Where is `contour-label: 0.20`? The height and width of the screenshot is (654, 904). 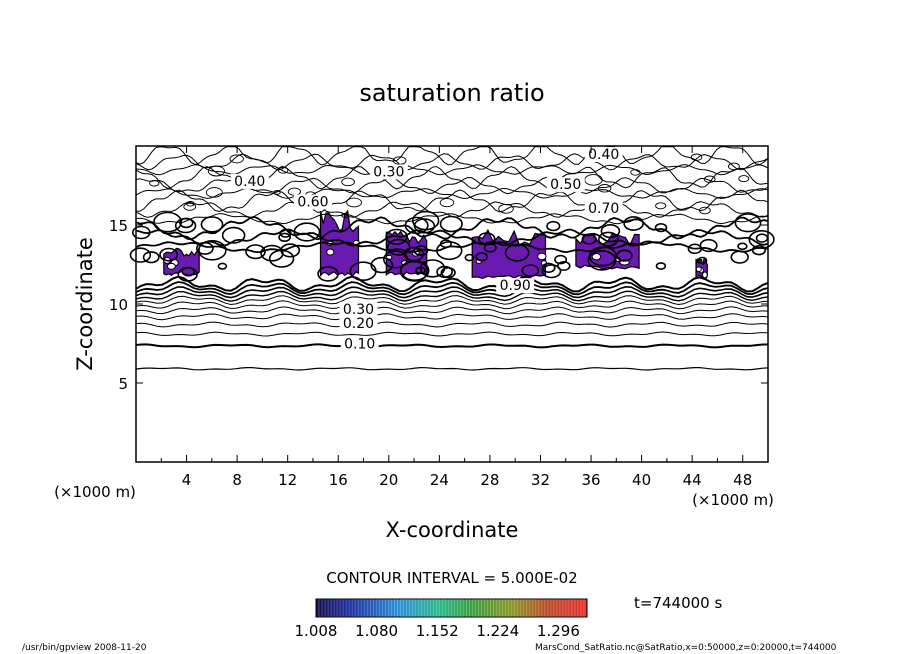
contour-label: 0.20 is located at coordinates (358, 324).